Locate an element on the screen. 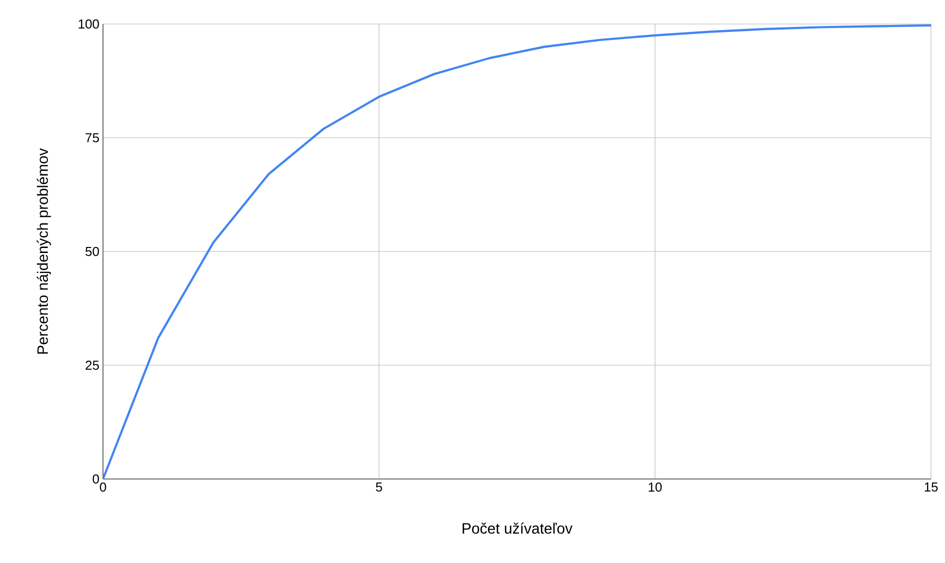 The width and height of the screenshot is (945, 563). x-tick-label: 5 is located at coordinates (379, 487).